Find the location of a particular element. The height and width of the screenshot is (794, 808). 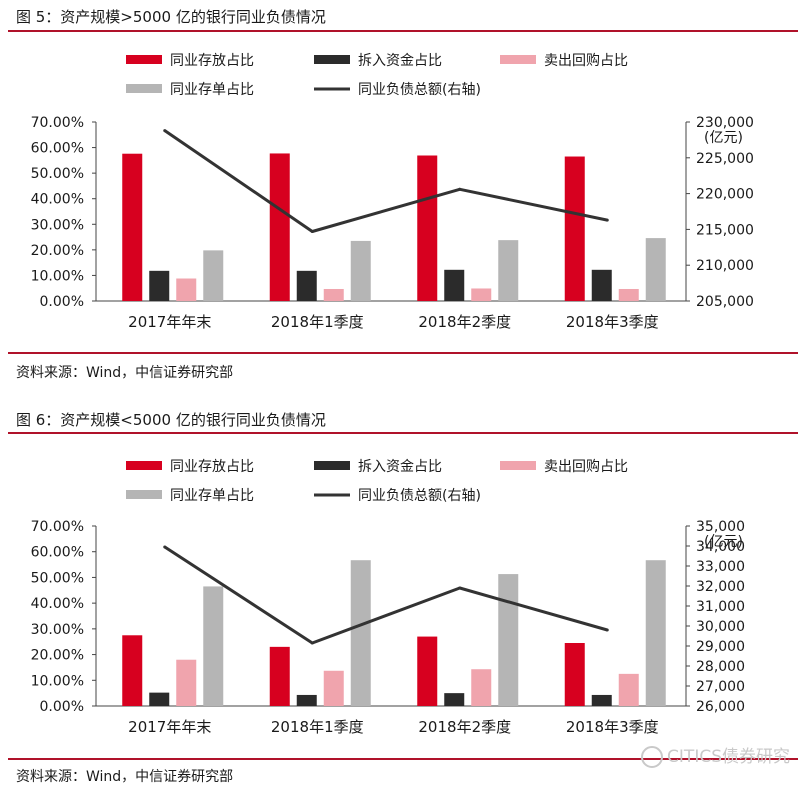

figure-6-title: 图 6：资产规模<5000 亿的银行同业负债情况 is located at coordinates (171, 420).